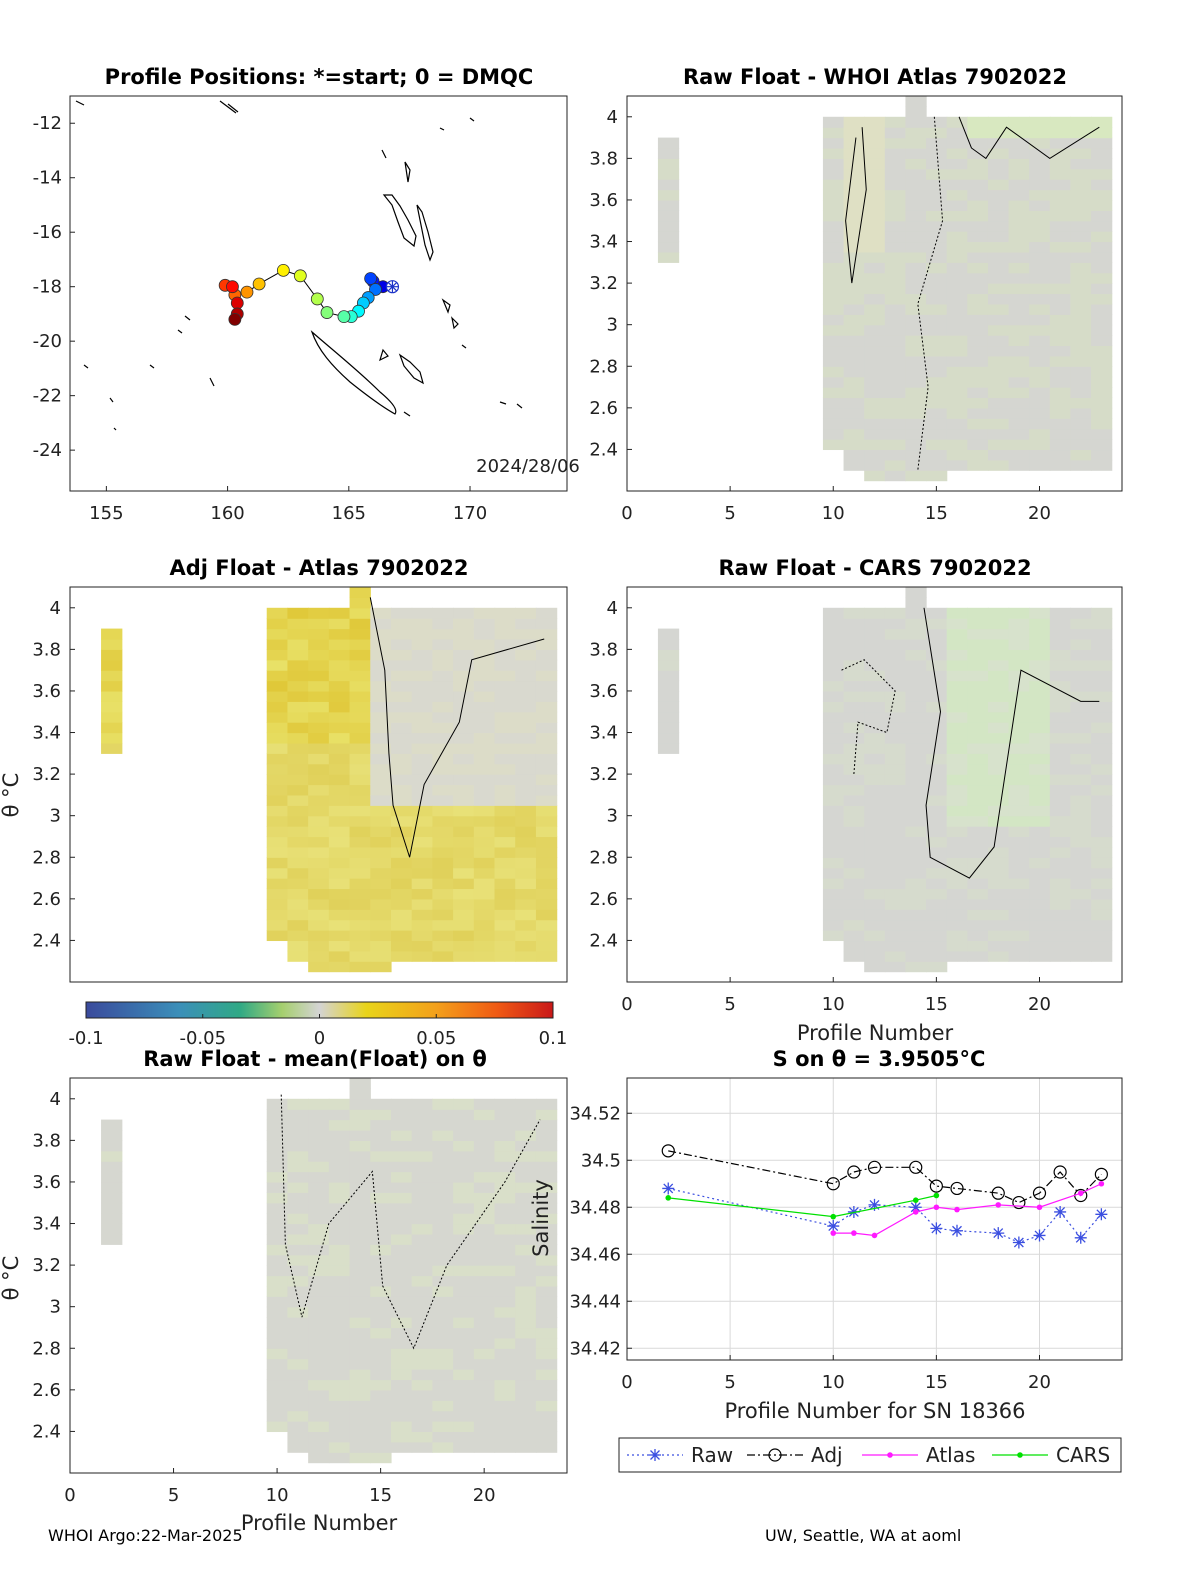  Describe the element at coordinates (874, 784) in the screenshot. I see `heatmap-axes-frame` at that location.